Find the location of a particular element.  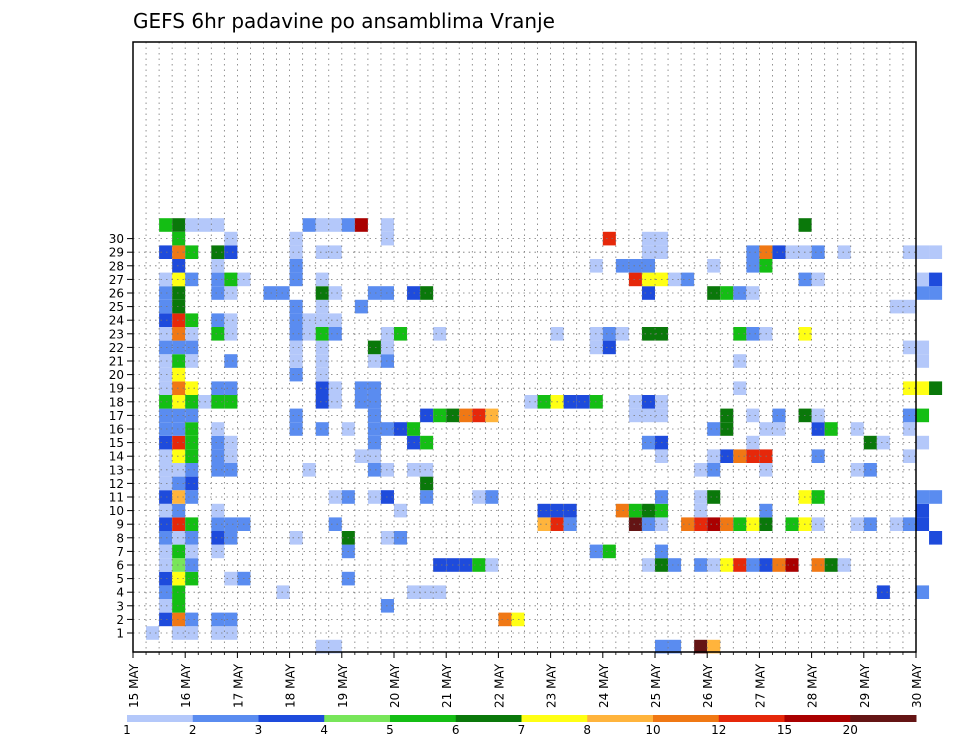

y-tick-label: 30 is located at coordinates (116, 239).